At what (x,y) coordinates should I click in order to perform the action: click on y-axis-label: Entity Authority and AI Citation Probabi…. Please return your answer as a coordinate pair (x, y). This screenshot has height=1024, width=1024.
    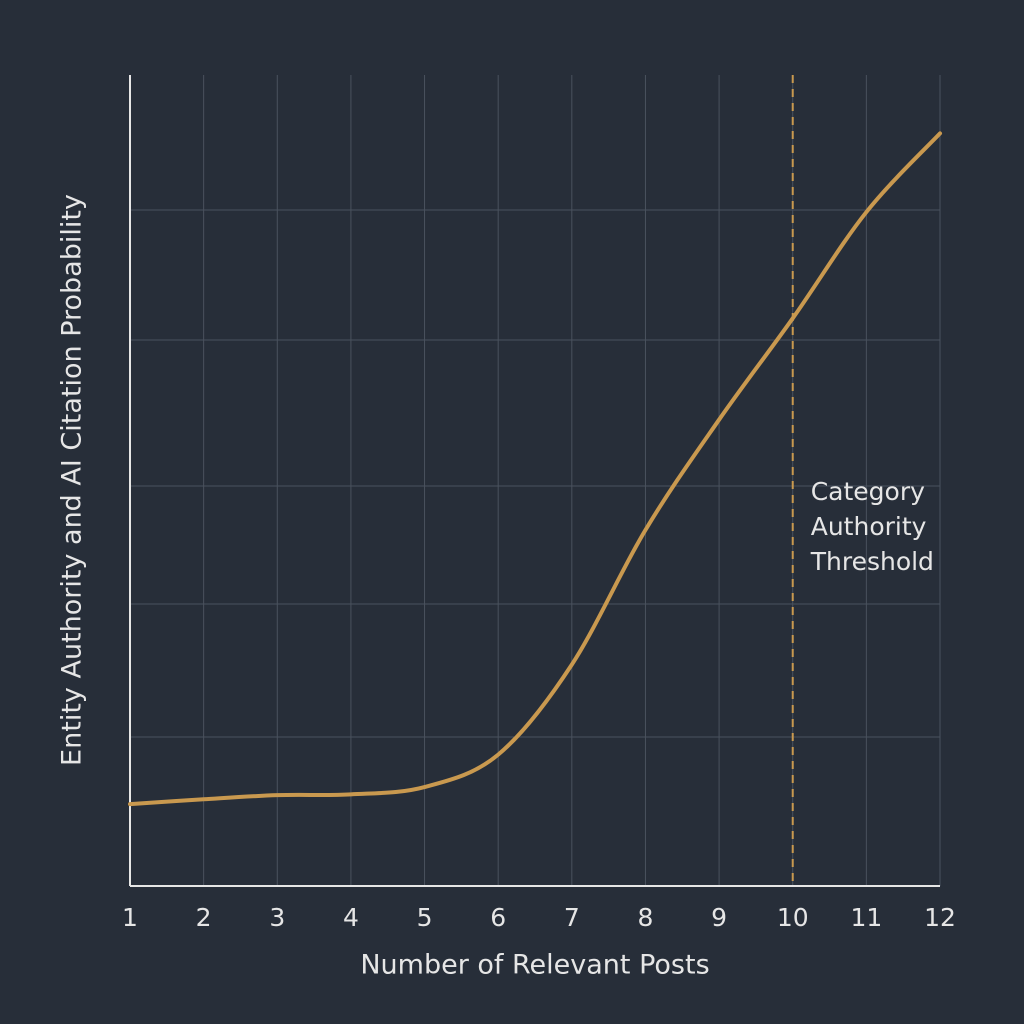
    Looking at the image, I should click on (72, 480).